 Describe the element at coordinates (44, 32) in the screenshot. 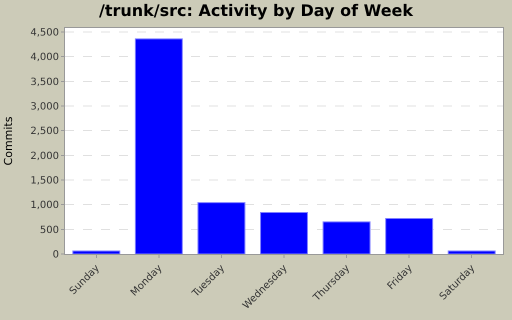

I see `y-tick-label: 4,500` at that location.